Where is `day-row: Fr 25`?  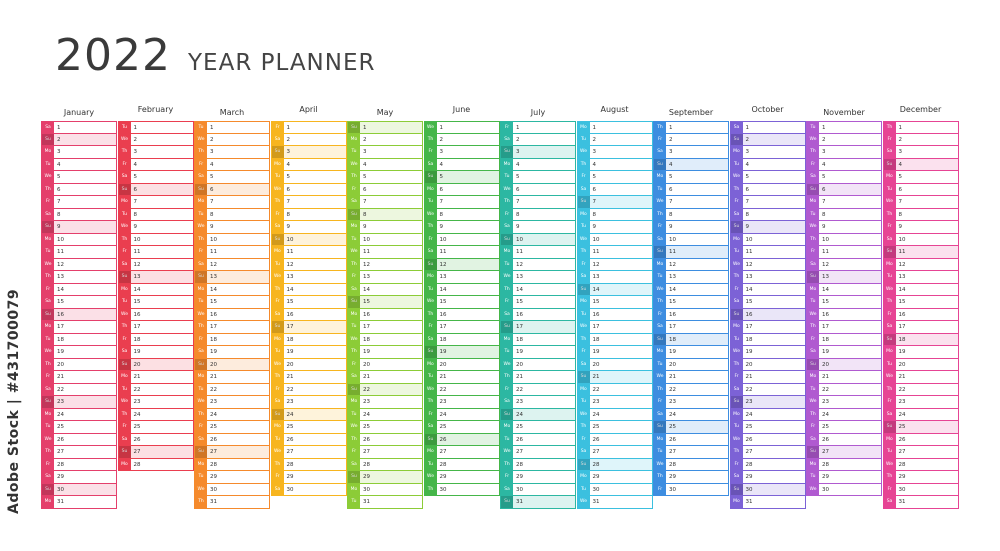
day-row: Fr 25 is located at coordinates (155, 427).